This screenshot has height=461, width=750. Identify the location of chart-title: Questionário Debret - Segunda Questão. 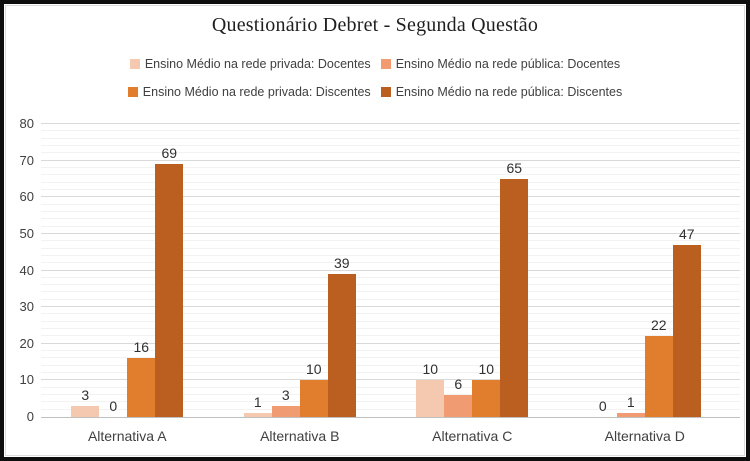
(375, 25).